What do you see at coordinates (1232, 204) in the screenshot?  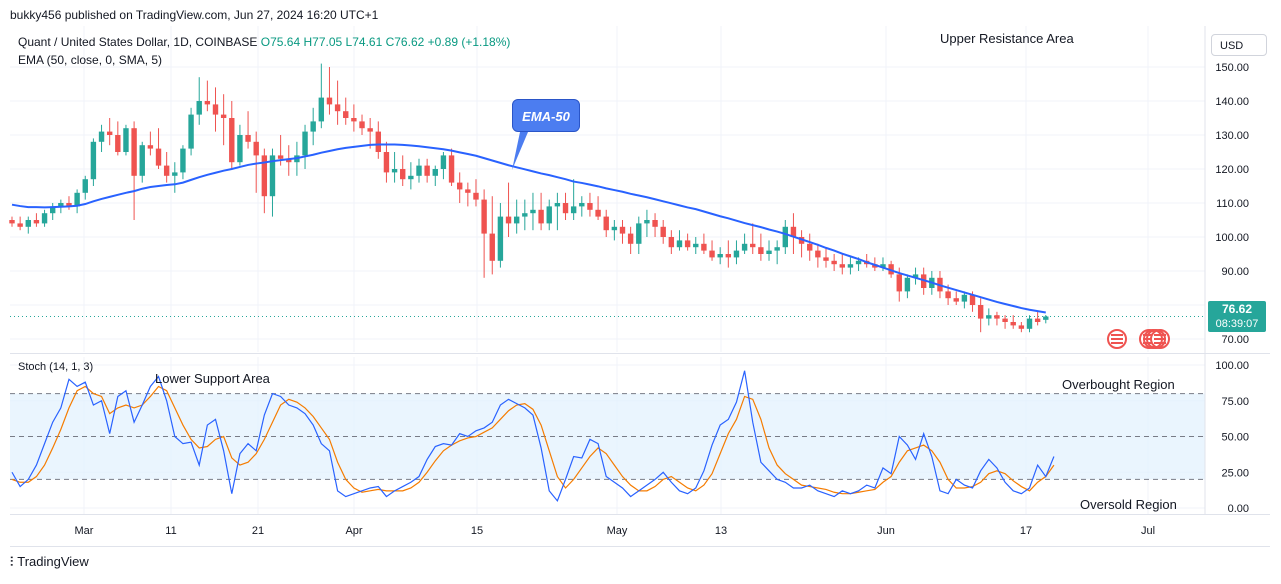 I see `price-tick-label: 110.00` at bounding box center [1232, 204].